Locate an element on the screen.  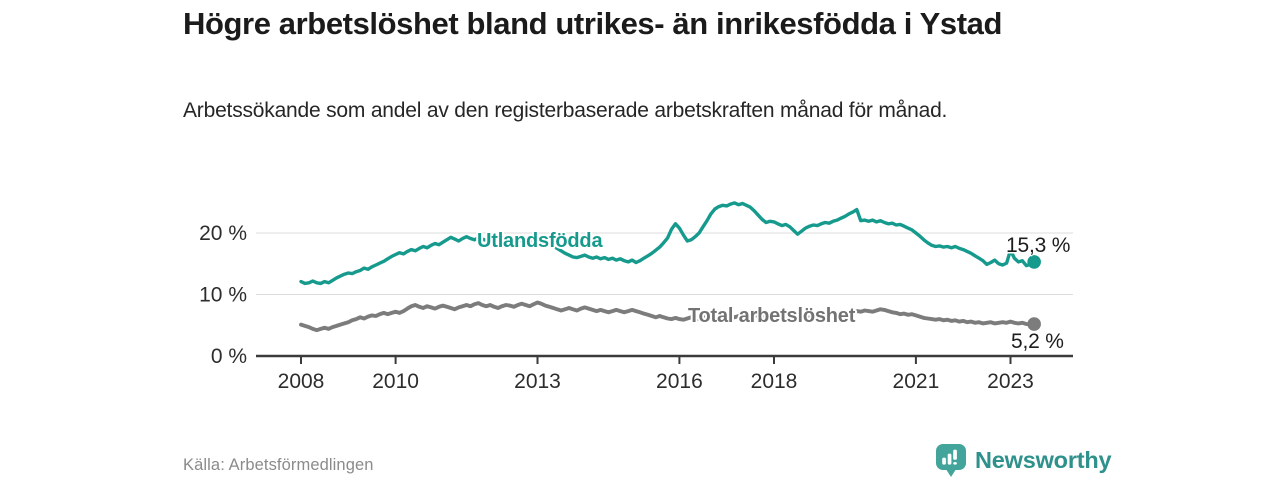
end-value-label-utlandsfodda: 15,3 % is located at coordinates (1038, 245).